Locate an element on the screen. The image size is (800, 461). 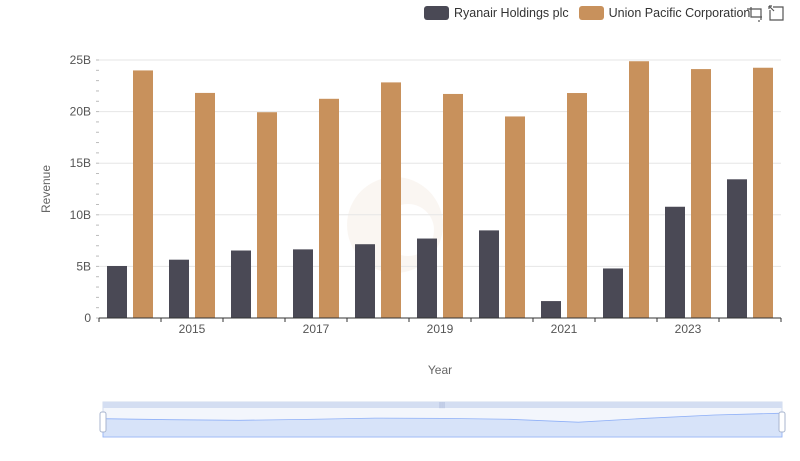
y-tick-label: 10B is located at coordinates (80, 215).